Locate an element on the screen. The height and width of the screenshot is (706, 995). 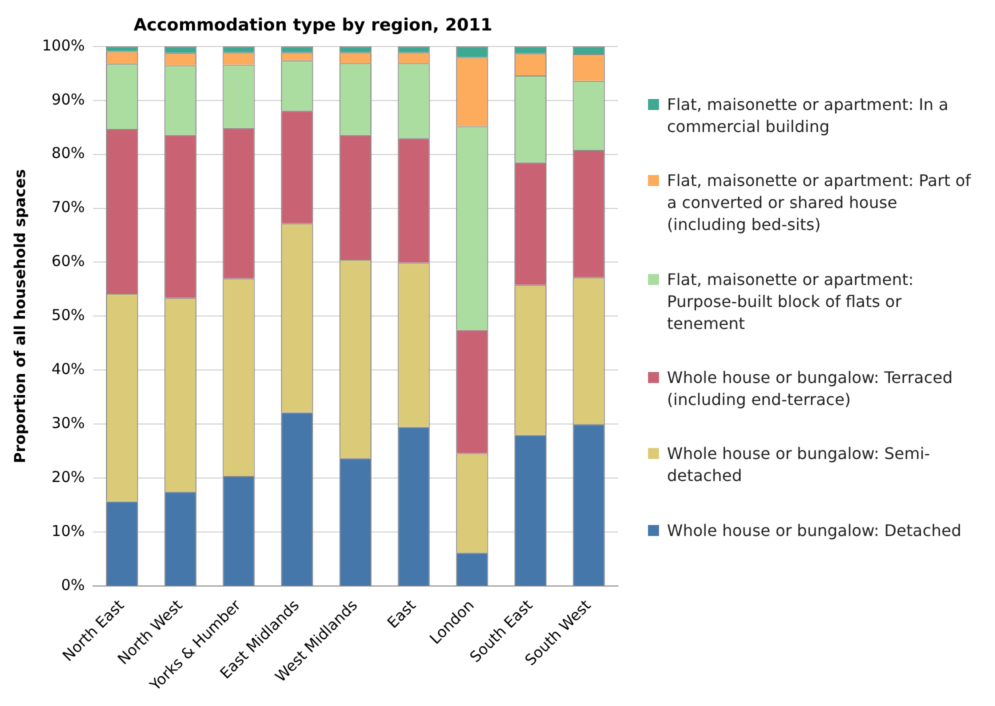
legend-label: Flat, maisonette or apartment: Purpose-built block of flats or tenement is located at coordinates (791, 301).